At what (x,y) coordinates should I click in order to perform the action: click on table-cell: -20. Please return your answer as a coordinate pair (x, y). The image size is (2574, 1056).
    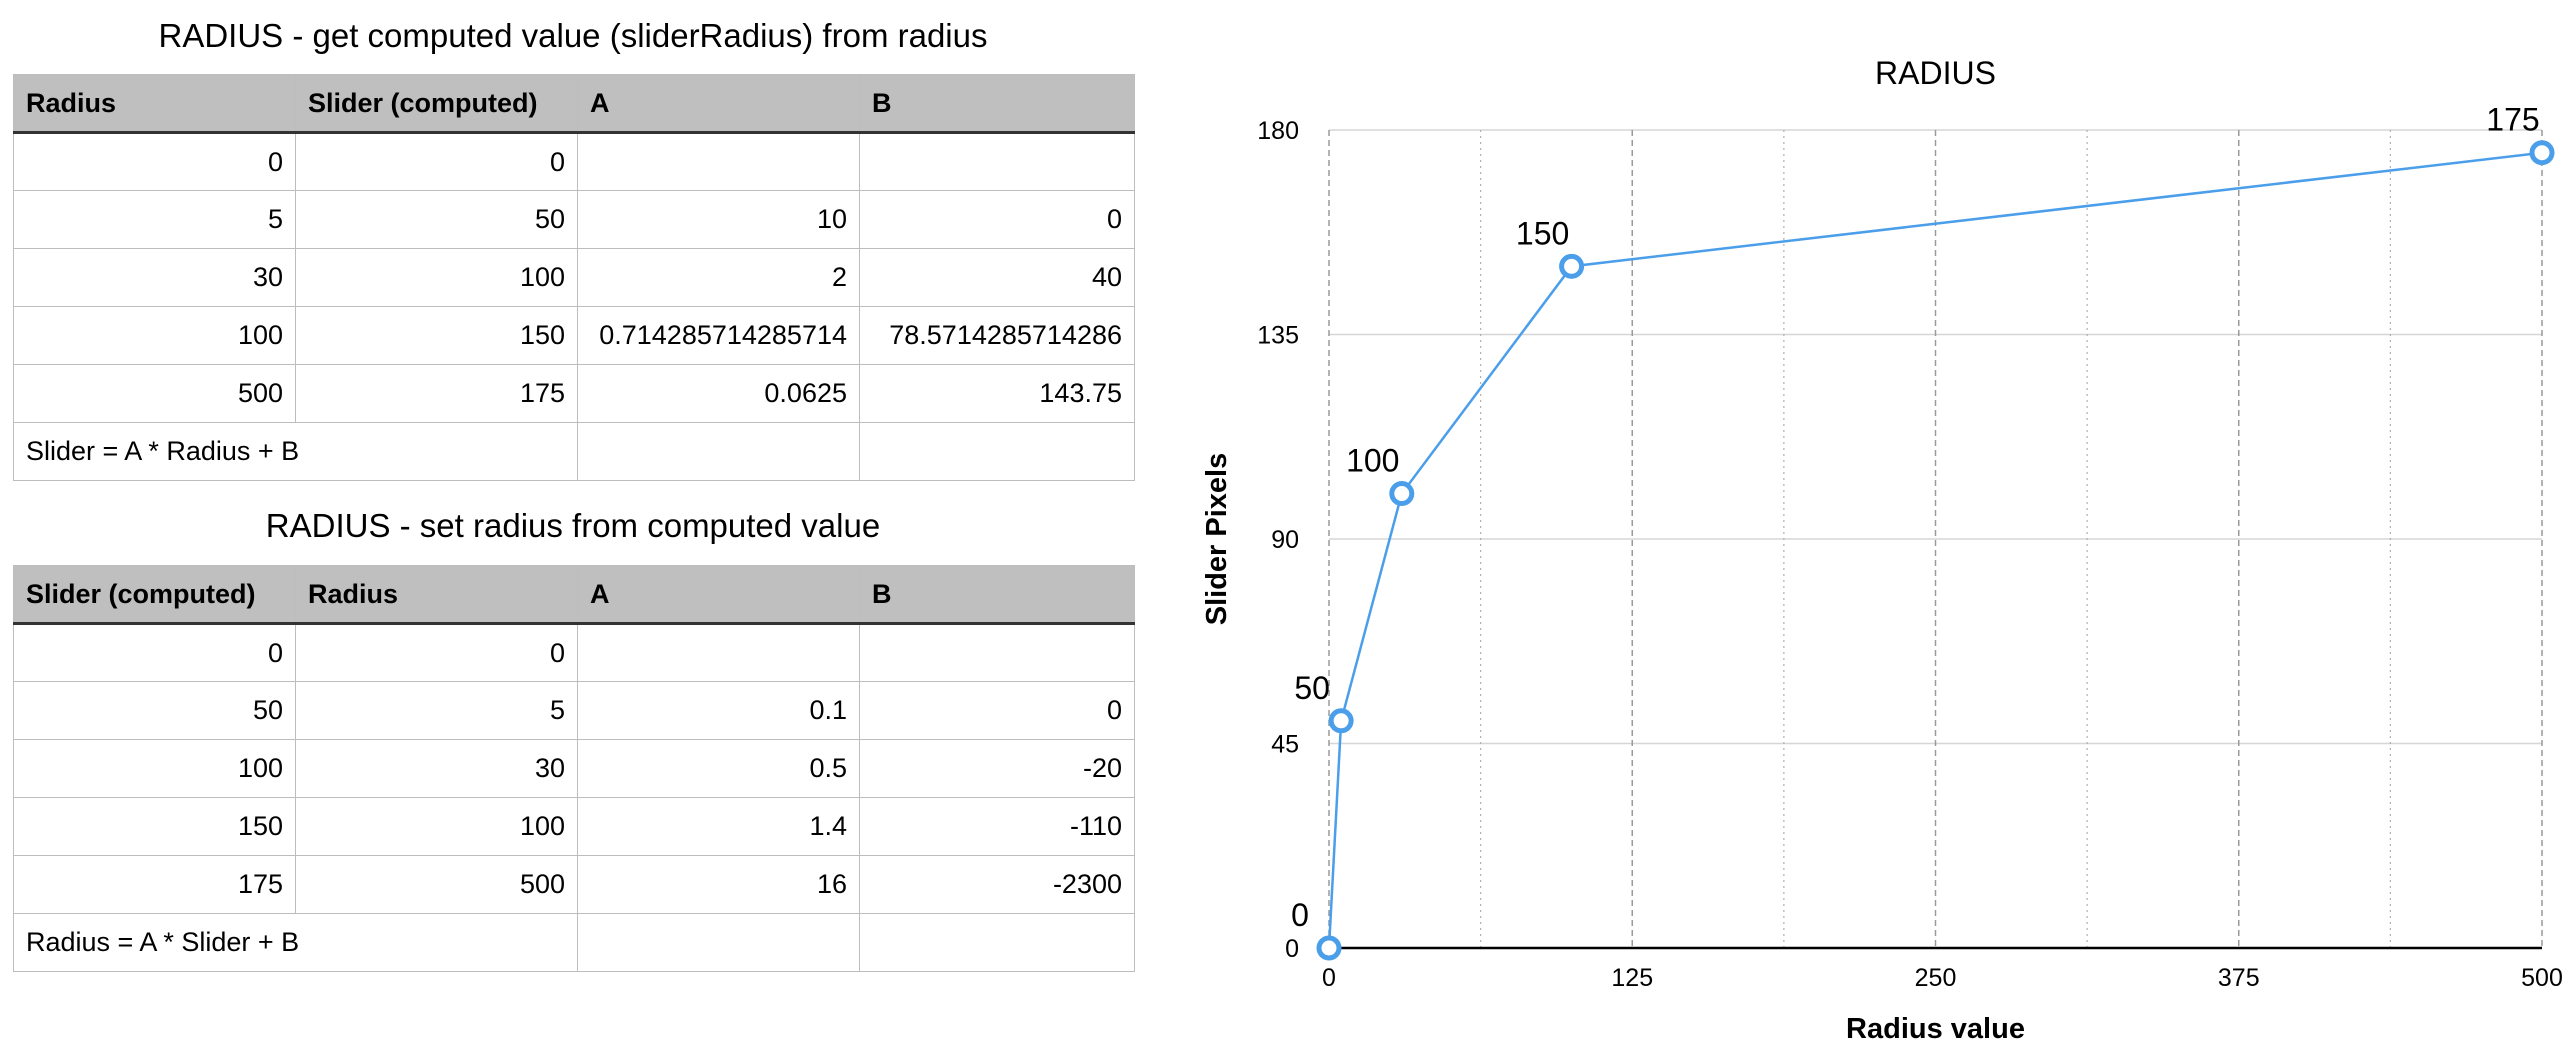
    Looking at the image, I should click on (997, 768).